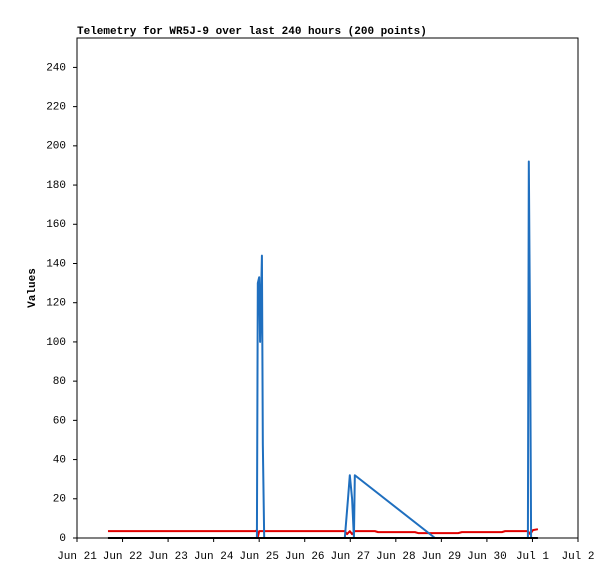 The image size is (615, 579). Describe the element at coordinates (59, 460) in the screenshot. I see `y-tick-label: 40` at that location.